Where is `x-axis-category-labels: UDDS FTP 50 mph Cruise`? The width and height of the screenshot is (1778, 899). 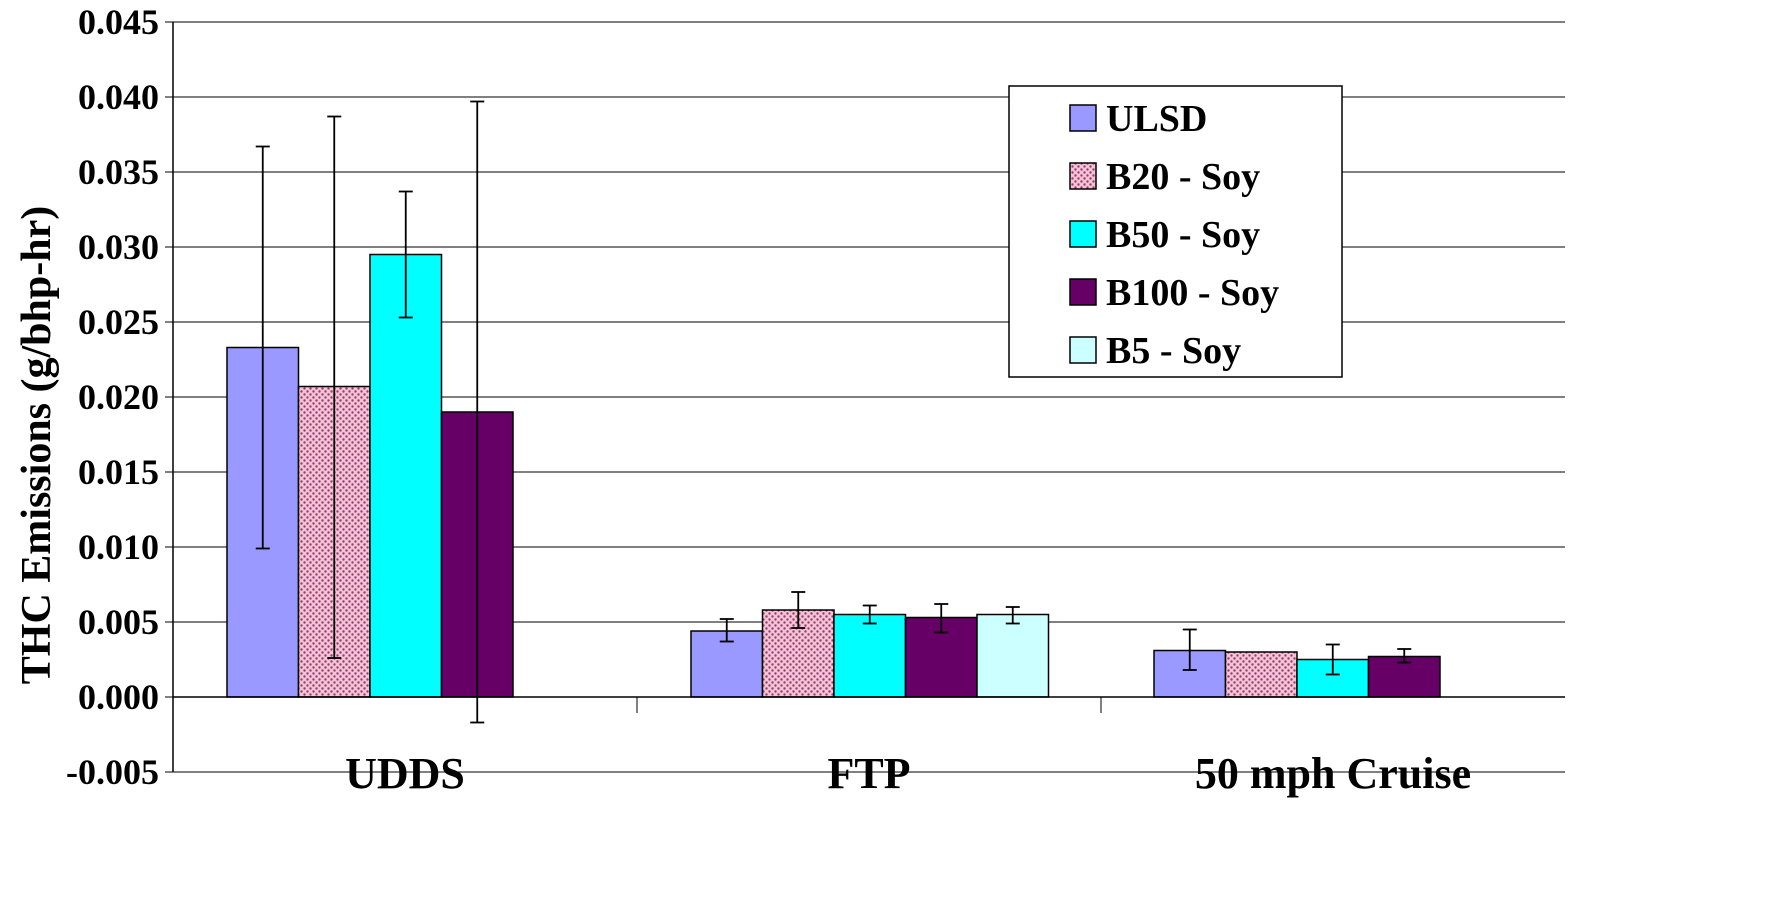
x-axis-category-labels: UDDS FTP 50 mph Cruise is located at coordinates (908, 773).